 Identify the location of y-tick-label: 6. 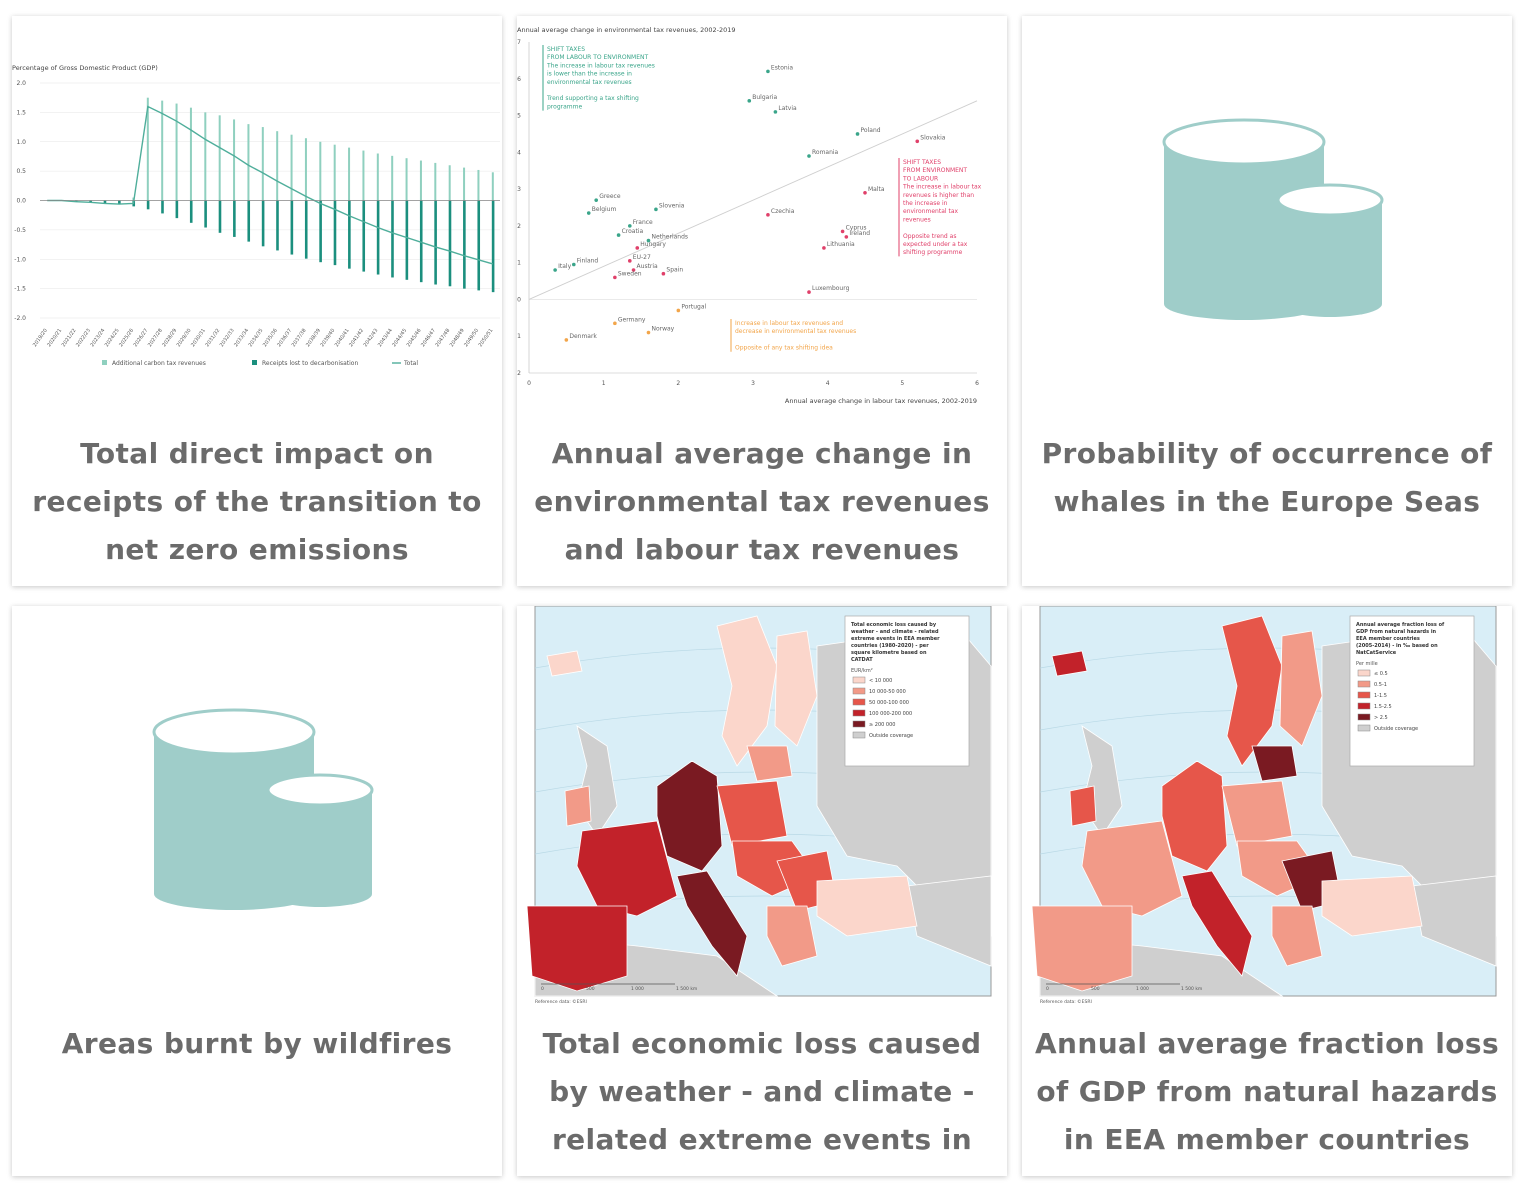
(519, 79).